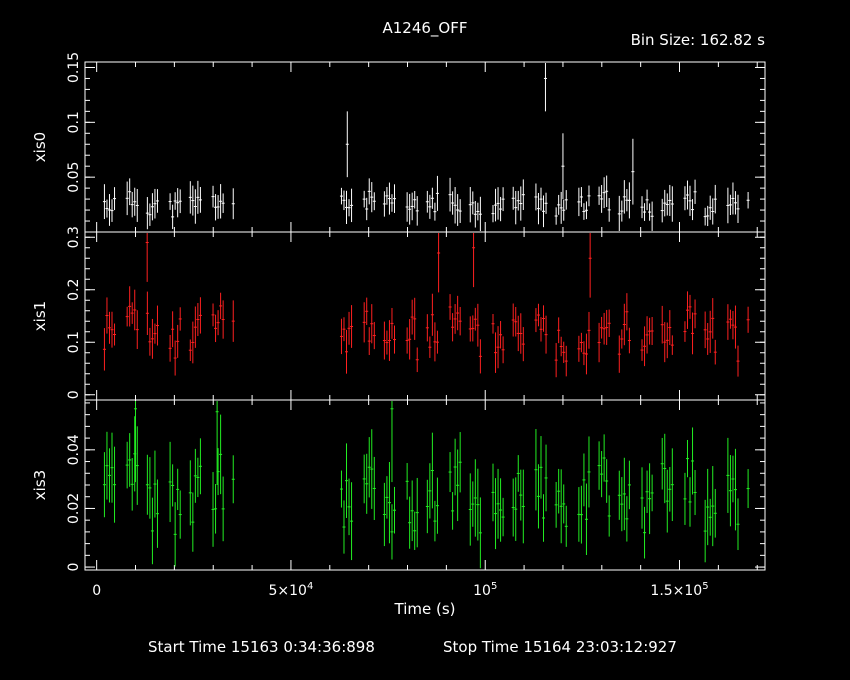 The width and height of the screenshot is (850, 680). What do you see at coordinates (74, 177) in the screenshot?
I see `y-tick-label: 0.05` at bounding box center [74, 177].